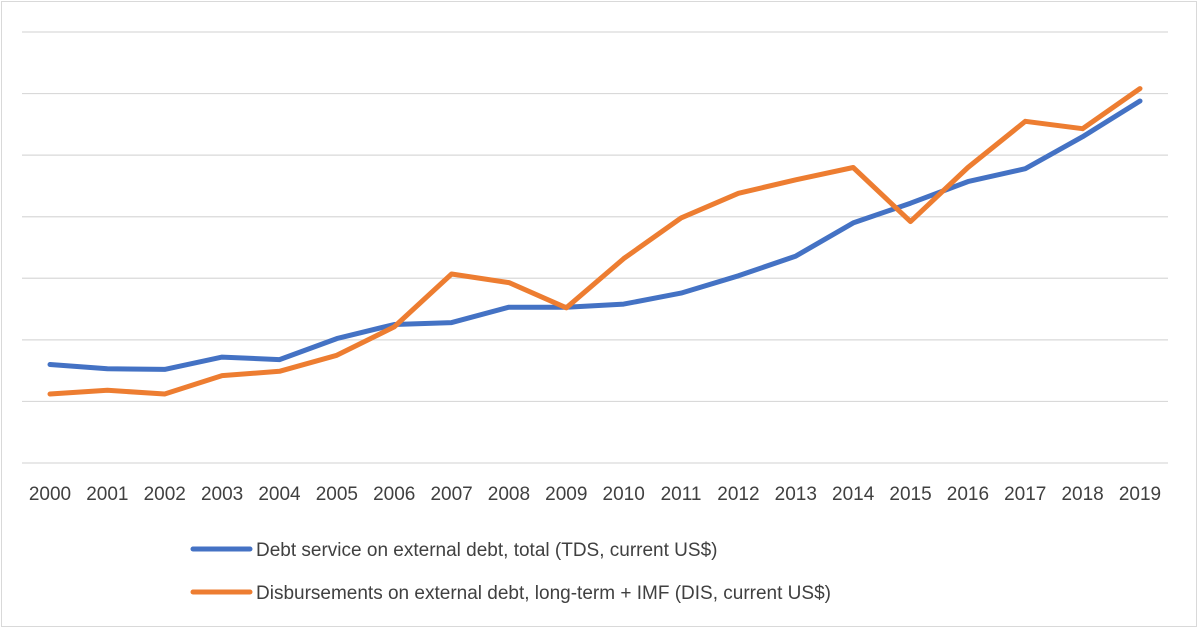 The image size is (1200, 630). Describe the element at coordinates (222, 494) in the screenshot. I see `x-tick-label: 2003` at that location.